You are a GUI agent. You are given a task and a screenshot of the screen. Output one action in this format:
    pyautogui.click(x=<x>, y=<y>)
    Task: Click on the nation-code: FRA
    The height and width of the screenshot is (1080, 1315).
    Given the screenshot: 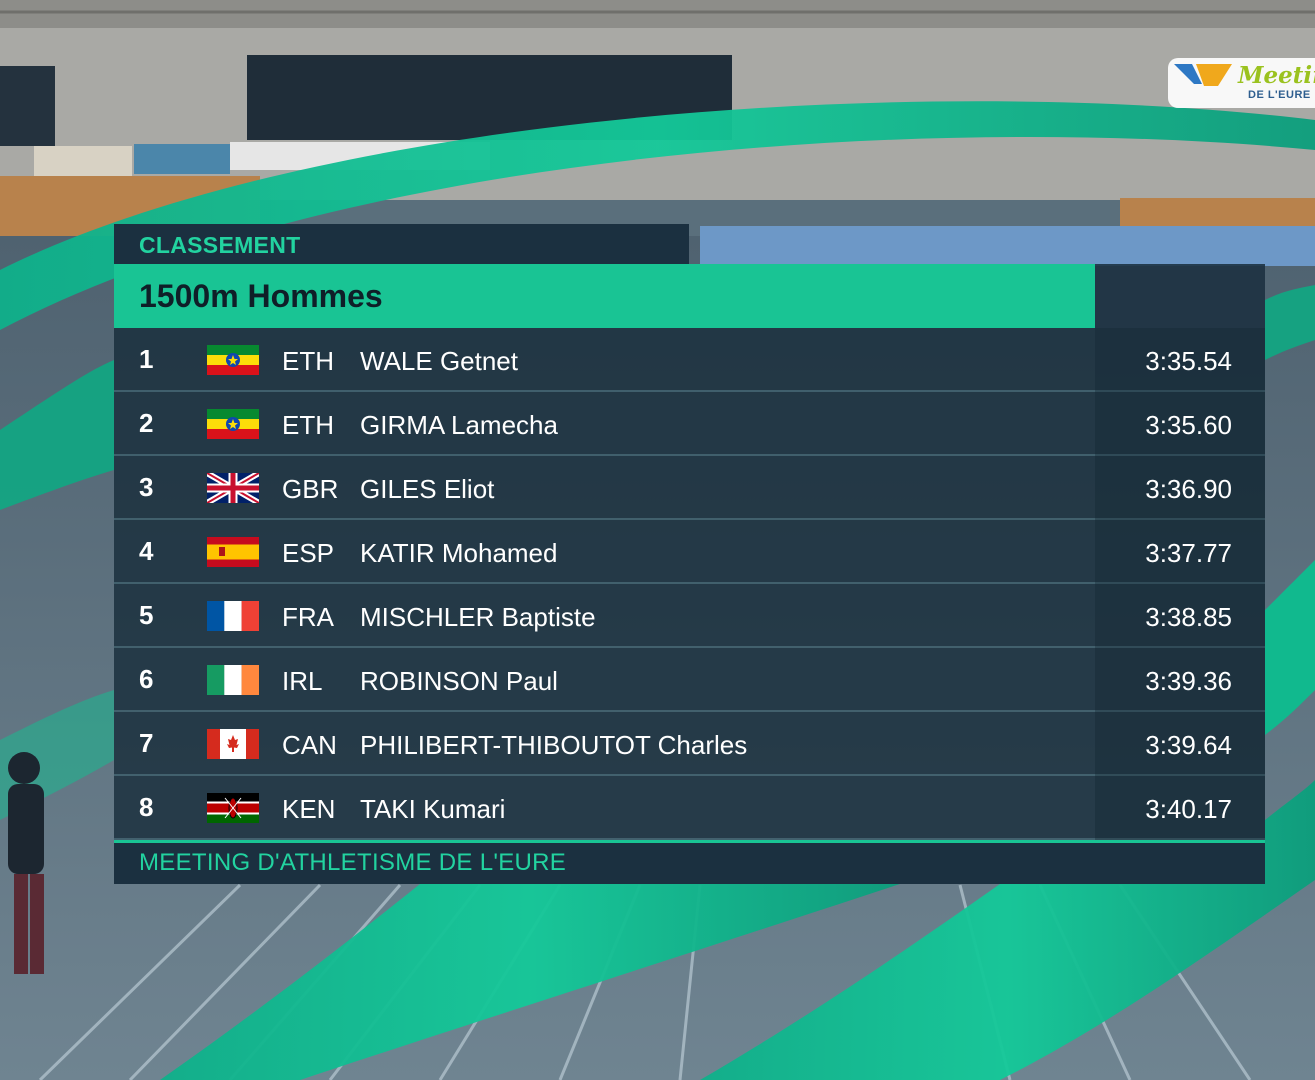 What is the action you would take?
    pyautogui.click(x=308, y=617)
    